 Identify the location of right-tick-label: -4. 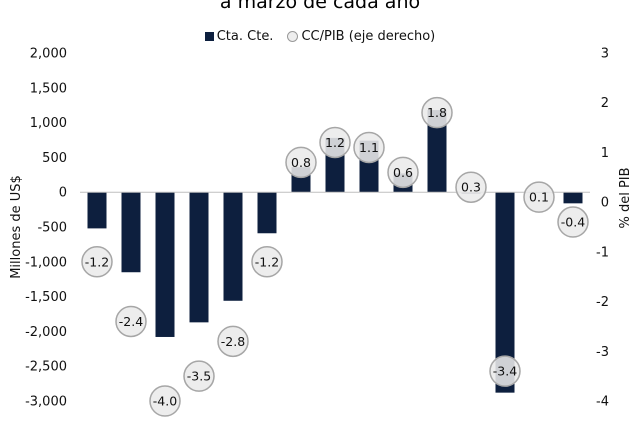
(602, 402).